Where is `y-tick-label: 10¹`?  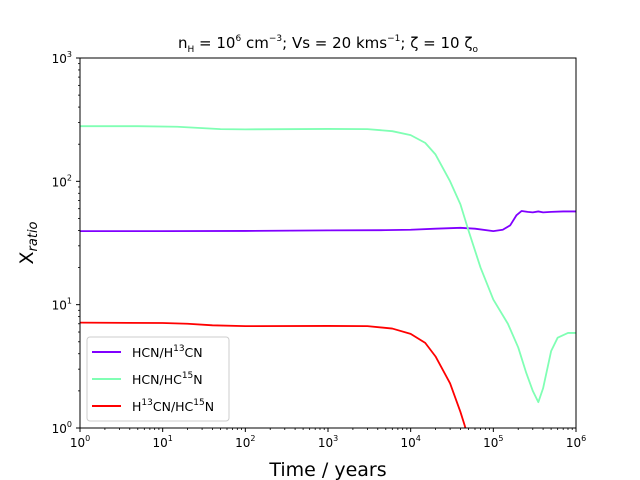
y-tick-label: 10¹ is located at coordinates (62, 305).